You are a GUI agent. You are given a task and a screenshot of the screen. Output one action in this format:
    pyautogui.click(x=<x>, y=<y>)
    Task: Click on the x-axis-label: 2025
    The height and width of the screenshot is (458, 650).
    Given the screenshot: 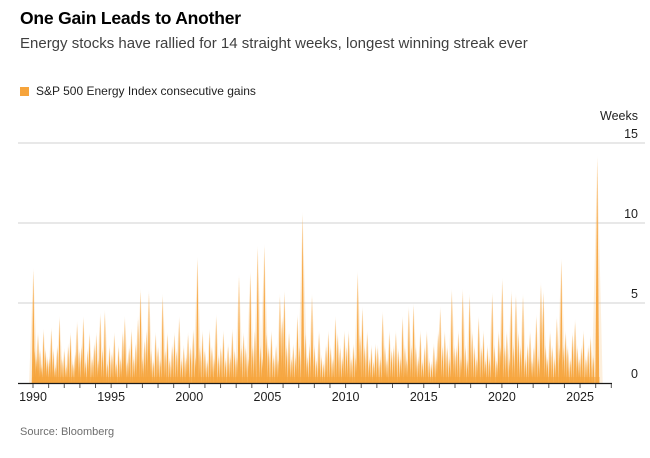 What is the action you would take?
    pyautogui.click(x=580, y=397)
    